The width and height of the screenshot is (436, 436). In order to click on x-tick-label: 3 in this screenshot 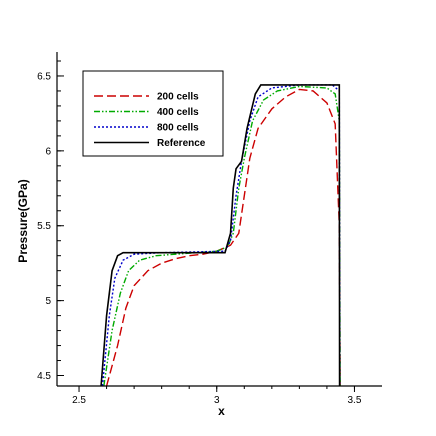, I will do `click(217, 400)`.